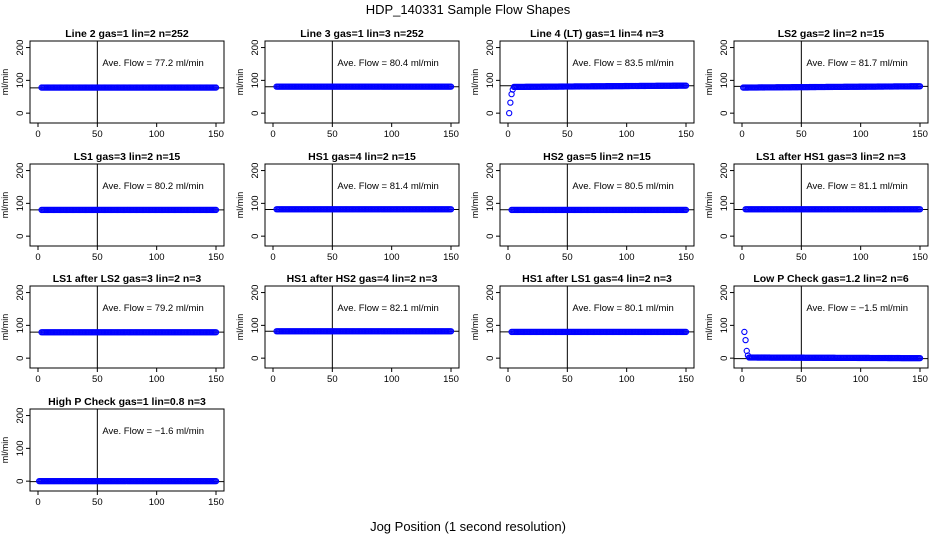 This screenshot has height=540, width=936. What do you see at coordinates (153, 431) in the screenshot?
I see `average-flow-annotation: Ave. Flow = −1.6 ml/min` at bounding box center [153, 431].